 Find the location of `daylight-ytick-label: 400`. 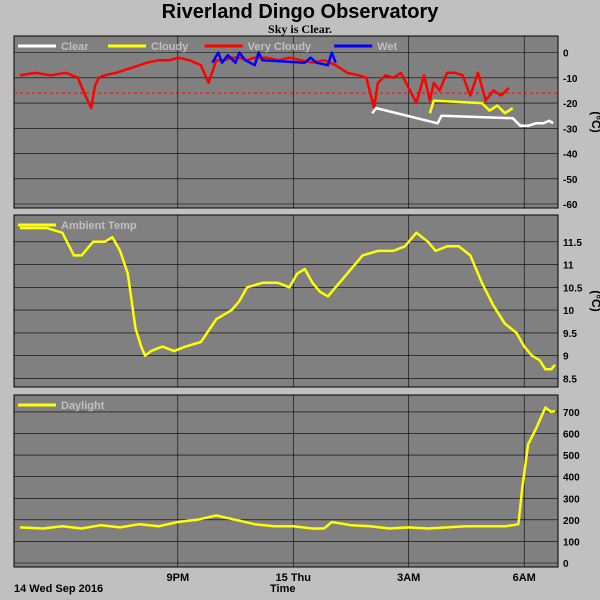

daylight-ytick-label: 400 is located at coordinates (571, 478).